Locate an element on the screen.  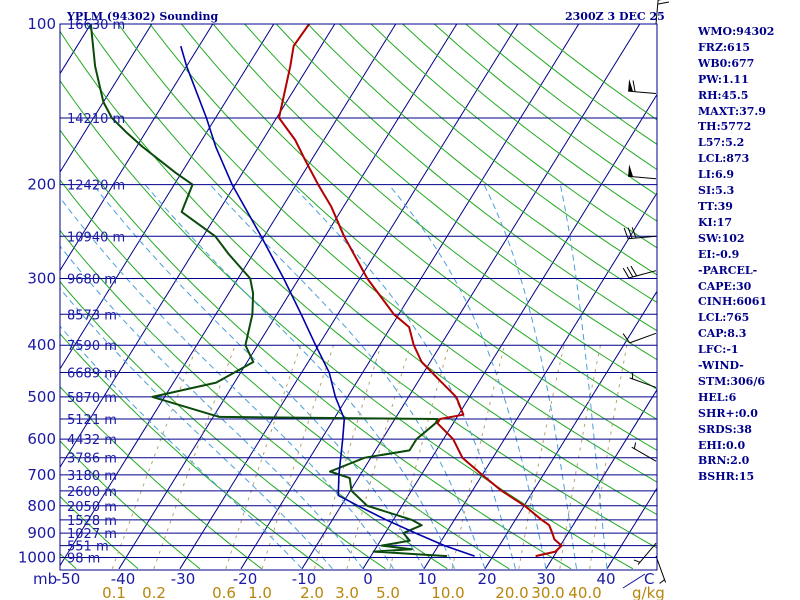
index-item: LI:6.9 is located at coordinates (716, 175).